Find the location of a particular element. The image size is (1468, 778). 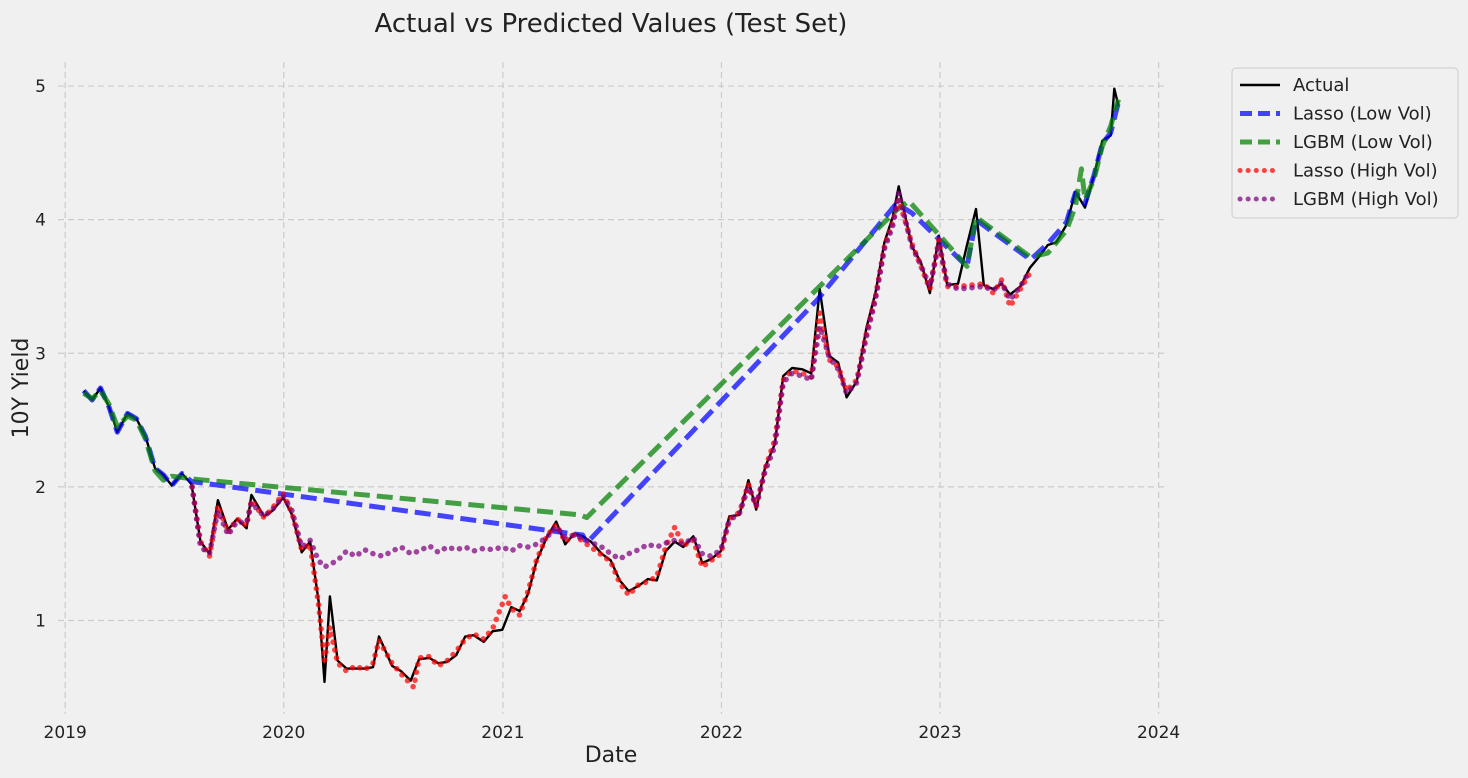

y-tick-label: 3 is located at coordinates (40, 354).